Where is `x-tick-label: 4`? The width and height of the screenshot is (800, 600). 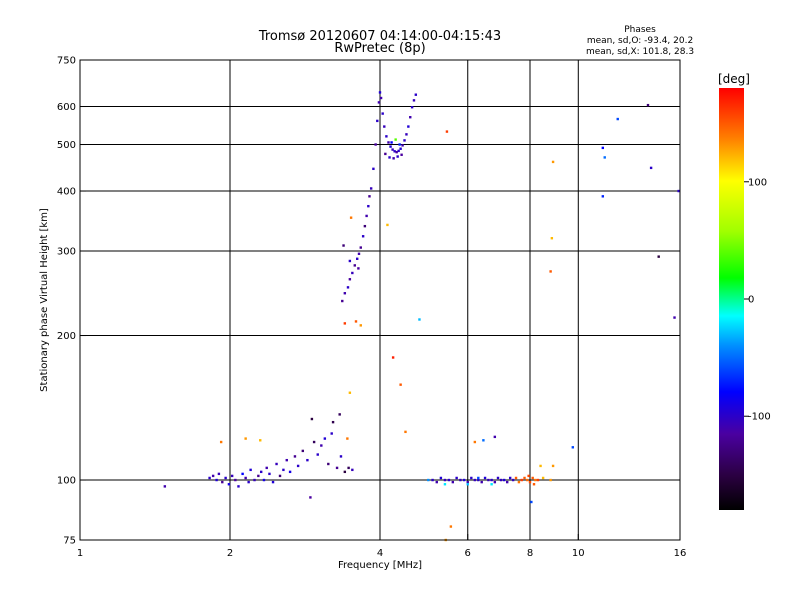 x-tick-label: 4 is located at coordinates (380, 553).